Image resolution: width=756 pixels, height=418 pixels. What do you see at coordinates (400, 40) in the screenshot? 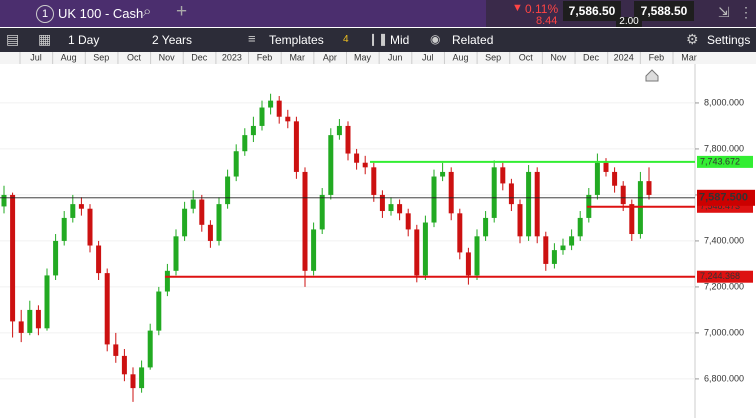
I see `price-type: Mid` at bounding box center [400, 40].